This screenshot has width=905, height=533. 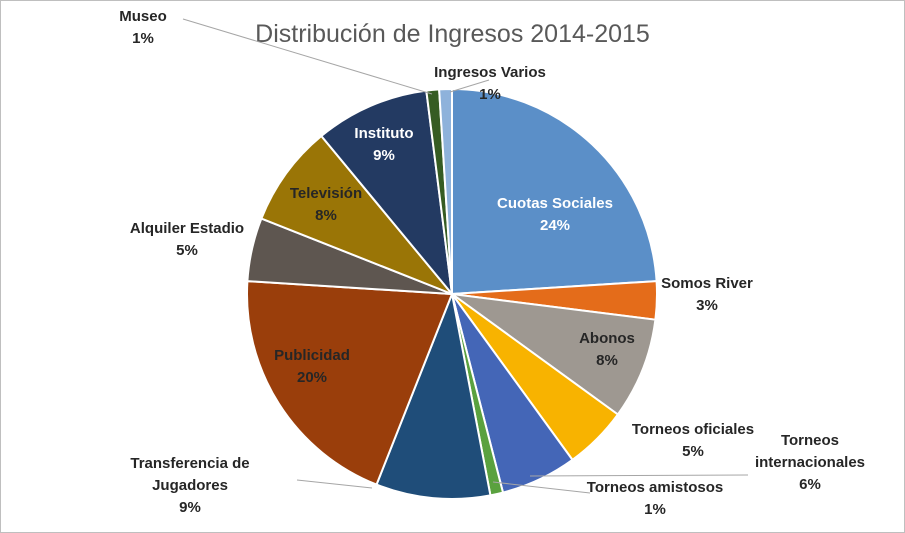 What do you see at coordinates (810, 462) in the screenshot?
I see `slice-label: Torneos internacionales 6%` at bounding box center [810, 462].